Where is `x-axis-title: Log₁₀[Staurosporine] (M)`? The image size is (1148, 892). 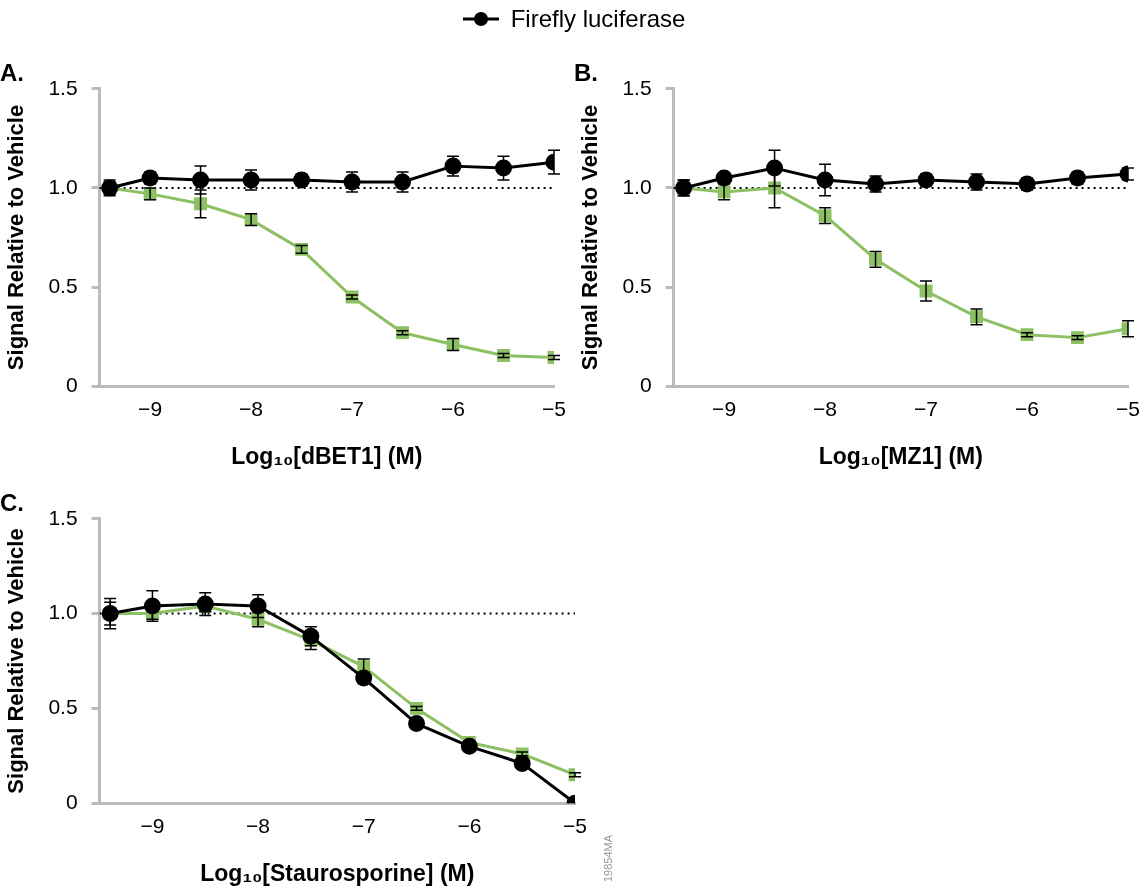 x-axis-title: Log₁₀[Staurosporine] (M) is located at coordinates (337, 872).